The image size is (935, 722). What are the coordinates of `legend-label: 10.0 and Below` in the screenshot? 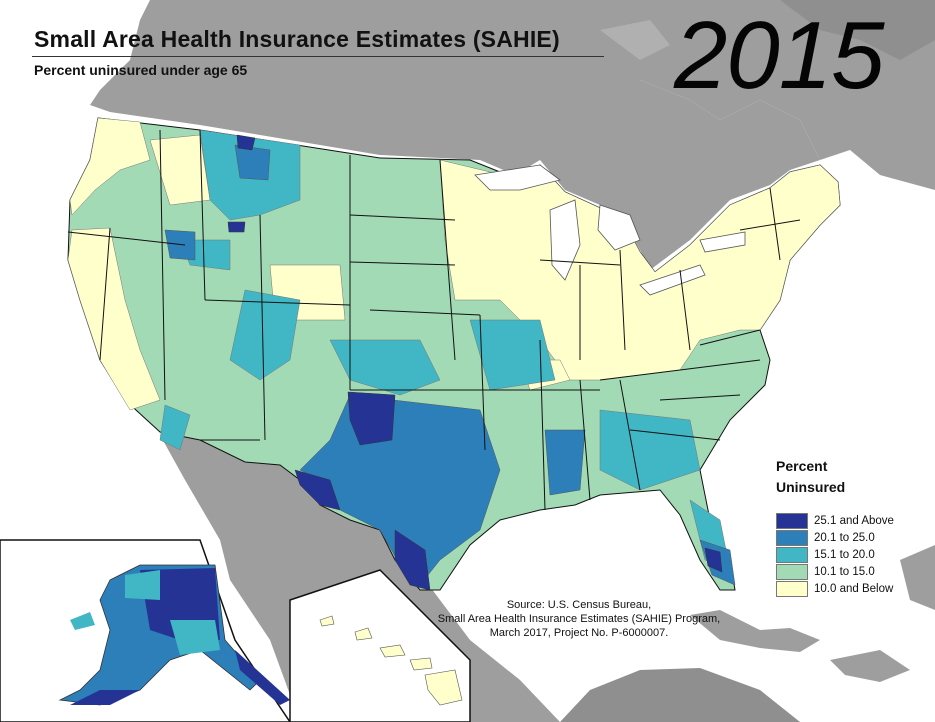 It's located at (854, 588).